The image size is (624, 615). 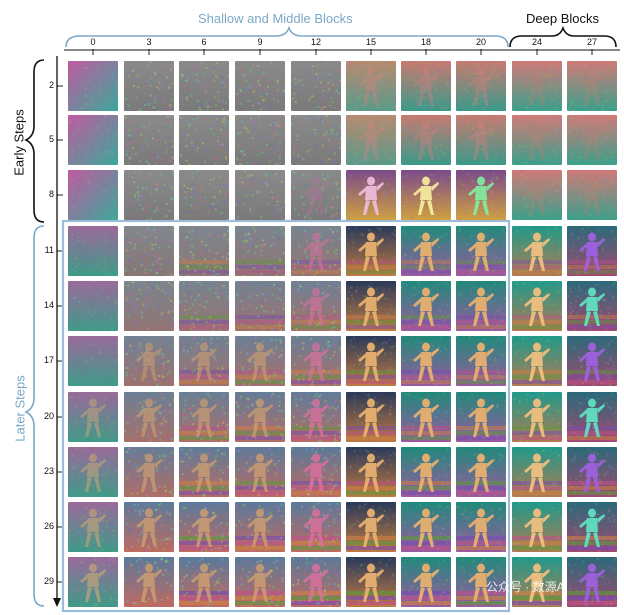 I want to click on row-label: 11, so click(x=49, y=250).